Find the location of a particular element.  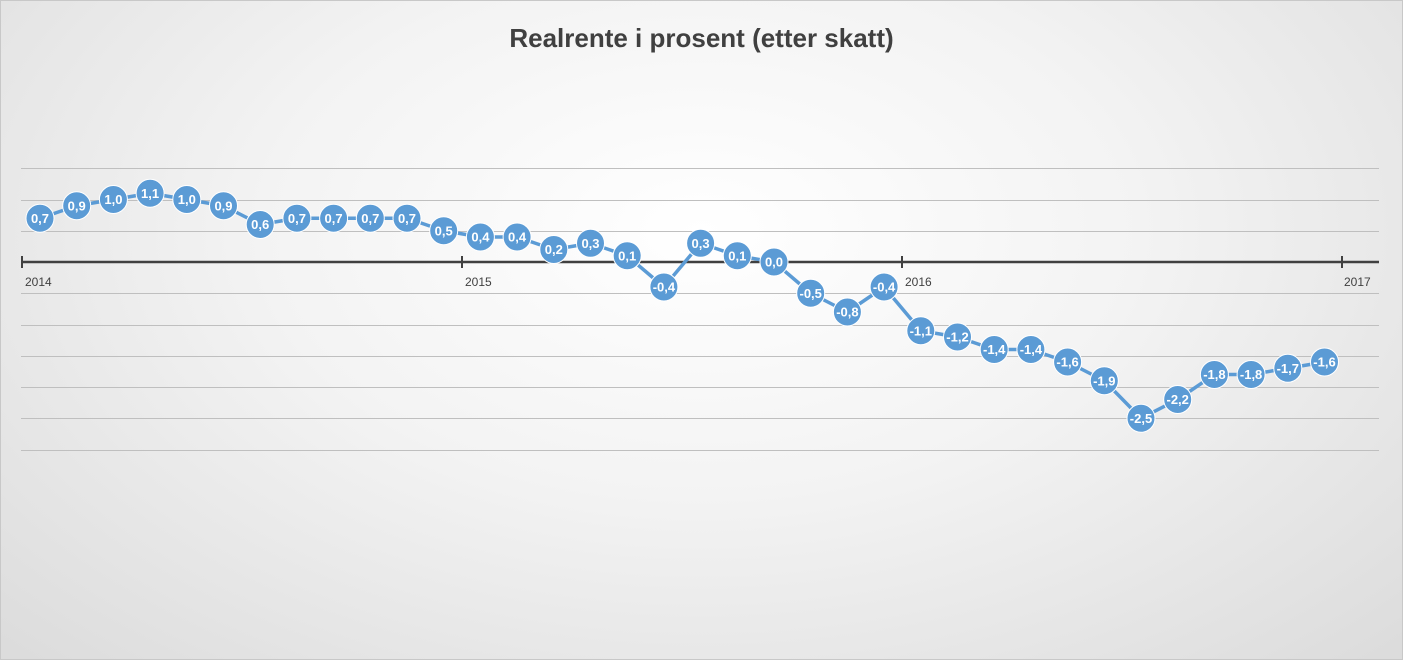

data-label: 0,0 is located at coordinates (774, 262).